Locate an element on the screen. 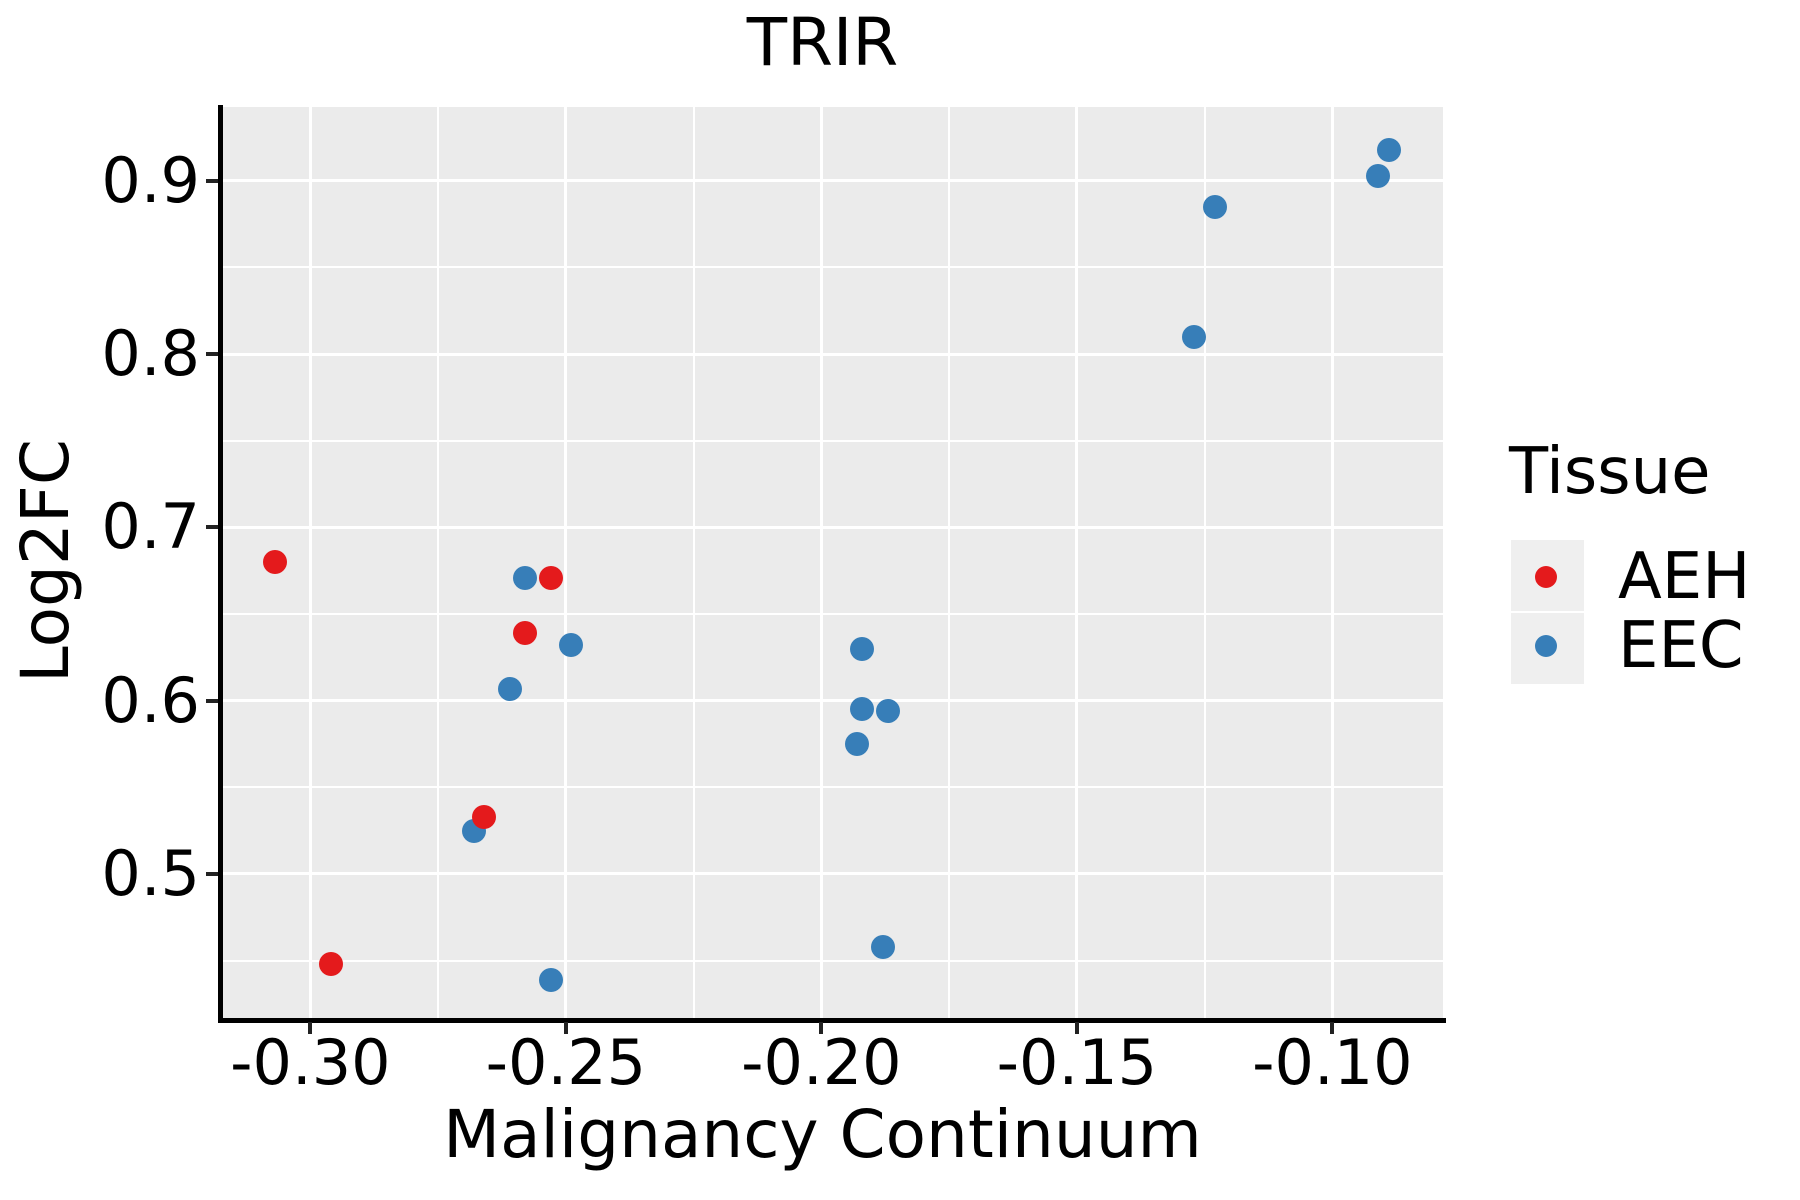  y-tick-label: 0.5 is located at coordinates (150, 873).